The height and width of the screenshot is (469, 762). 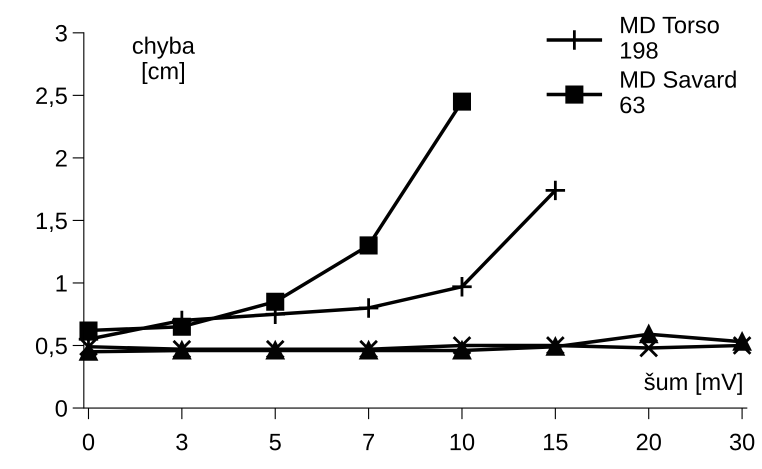 What do you see at coordinates (61, 158) in the screenshot?
I see `y-tick-label: 2` at bounding box center [61, 158].